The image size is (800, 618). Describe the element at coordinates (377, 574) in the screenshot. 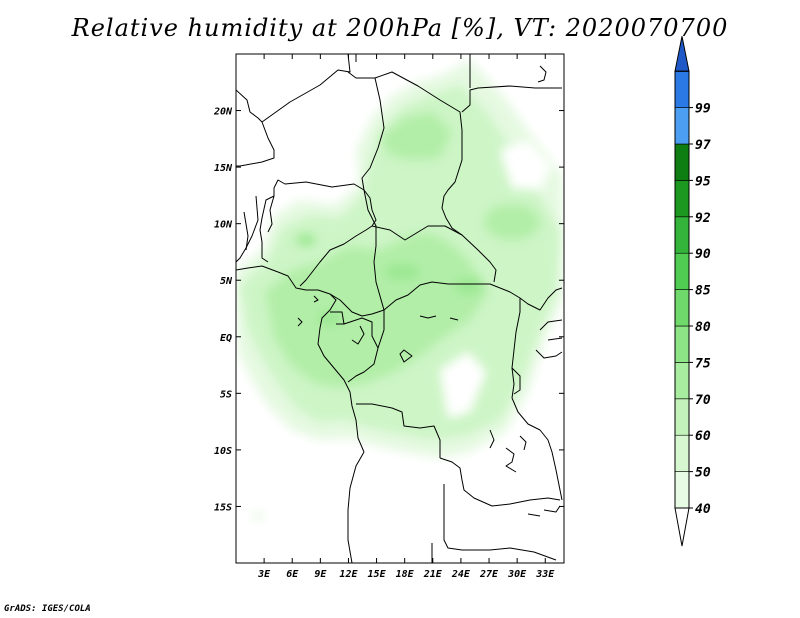

I see `lon-tick-label: 15E` at that location.